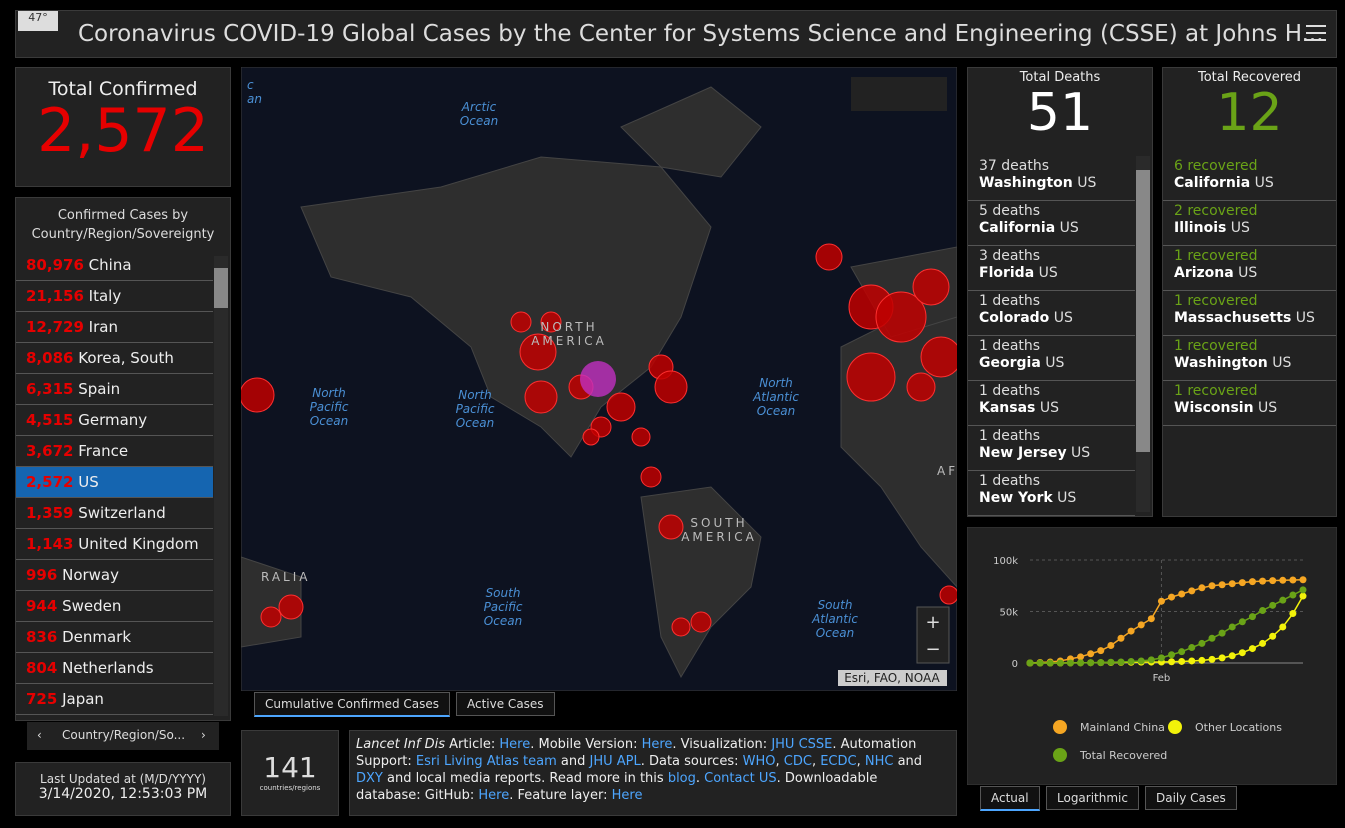  I want to click on link: NHC, so click(879, 761).